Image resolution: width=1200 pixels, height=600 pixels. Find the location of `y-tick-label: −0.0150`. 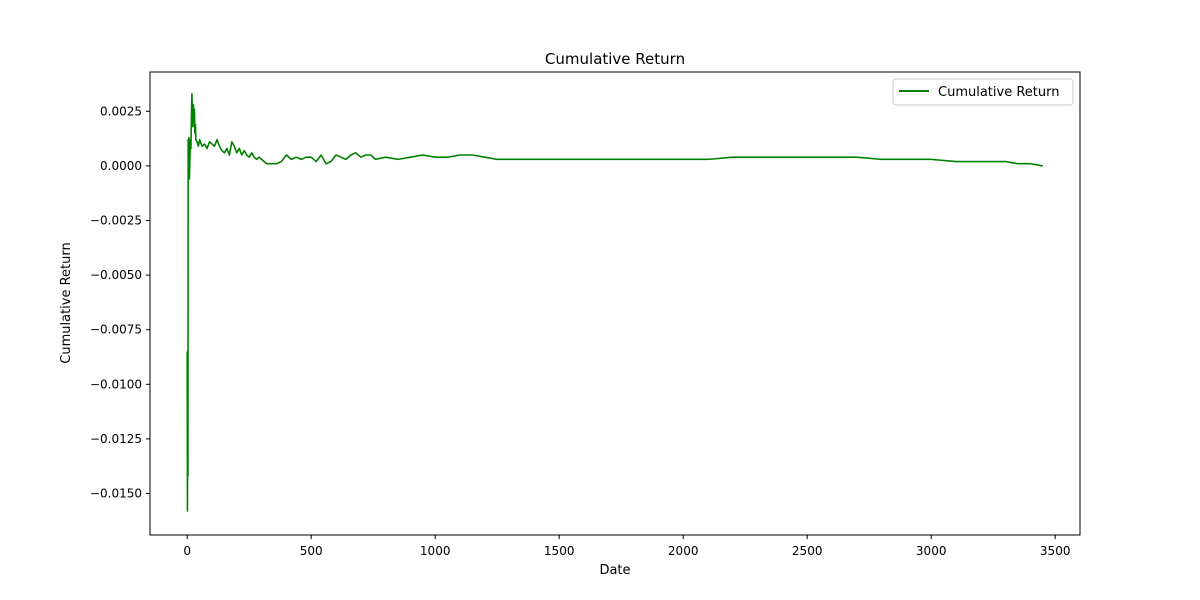

y-tick-label: −0.0150 is located at coordinates (116, 494).